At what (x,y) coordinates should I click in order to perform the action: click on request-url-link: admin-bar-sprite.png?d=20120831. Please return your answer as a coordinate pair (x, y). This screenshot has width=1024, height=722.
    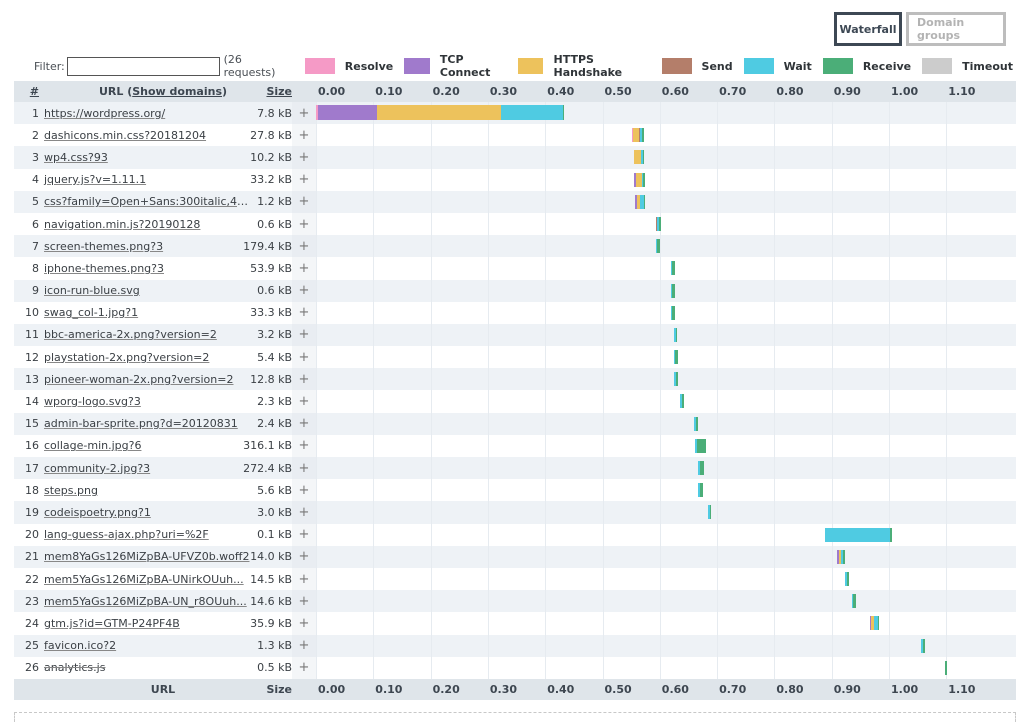
    Looking at the image, I should click on (141, 424).